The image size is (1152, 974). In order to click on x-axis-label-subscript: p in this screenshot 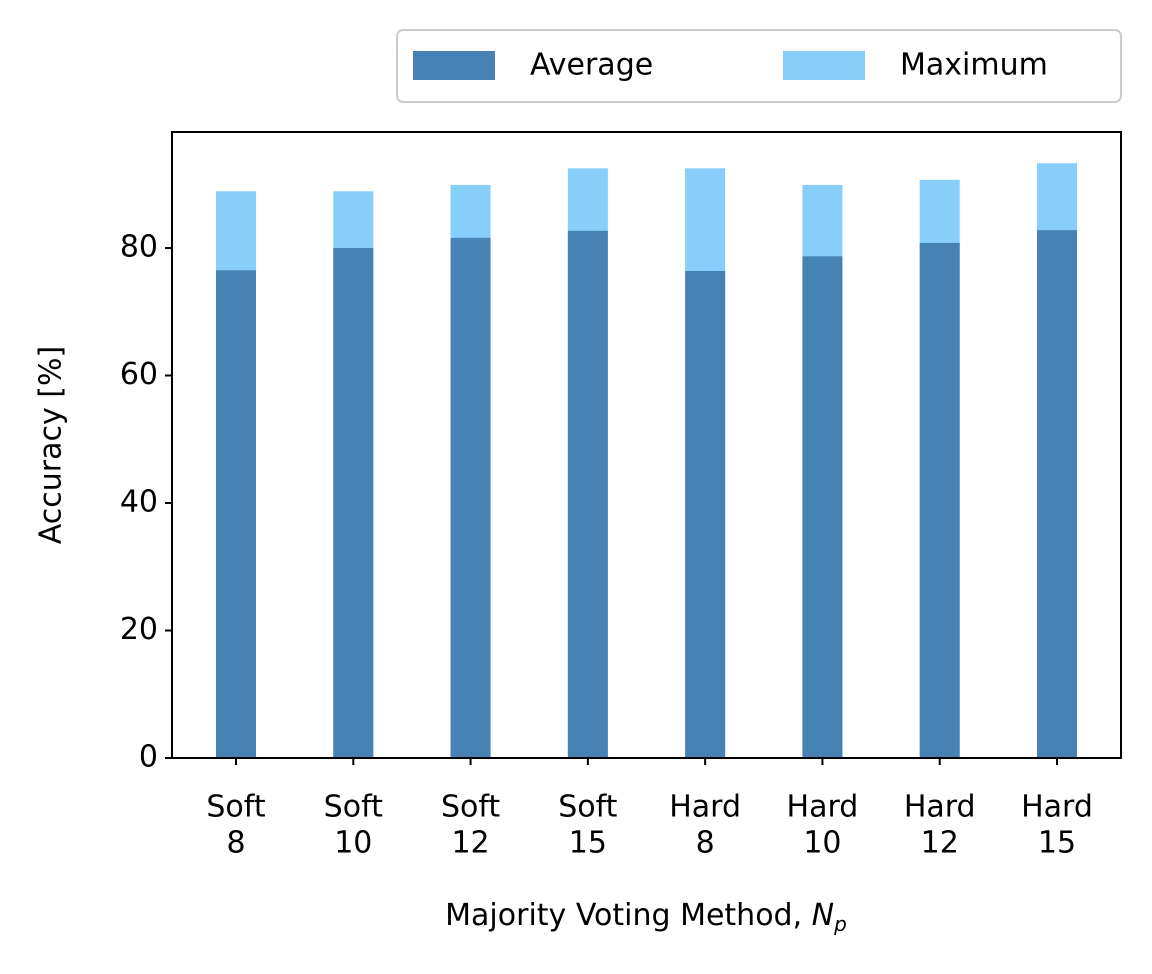, I will do `click(840, 924)`.